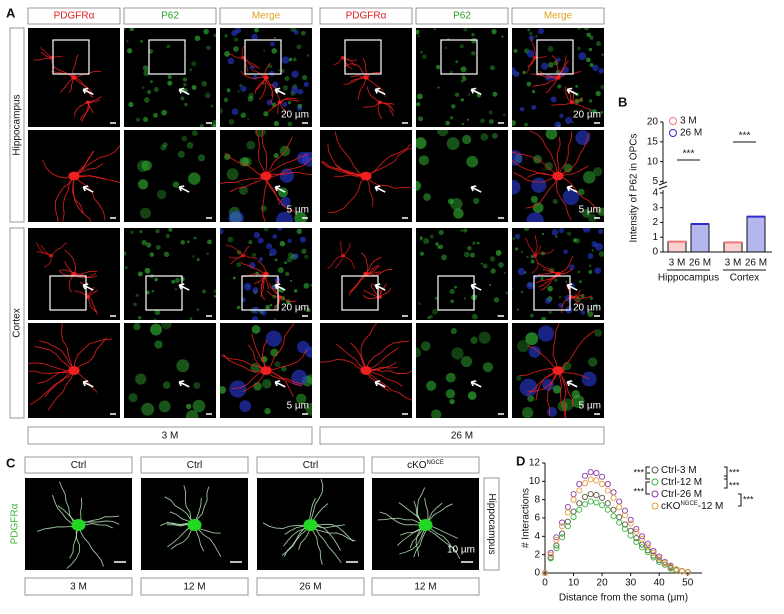 This screenshot has height=614, width=784. What do you see at coordinates (681, 494) in the screenshot?
I see `legend-name: Ctrl-26 M` at bounding box center [681, 494].